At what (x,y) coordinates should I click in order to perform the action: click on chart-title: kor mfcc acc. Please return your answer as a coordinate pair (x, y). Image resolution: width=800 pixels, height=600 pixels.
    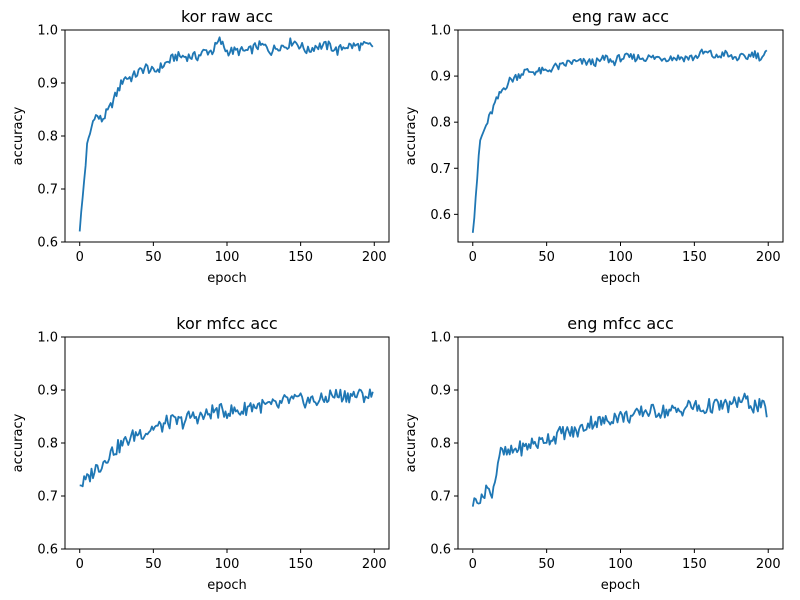
    Looking at the image, I should click on (226, 323).